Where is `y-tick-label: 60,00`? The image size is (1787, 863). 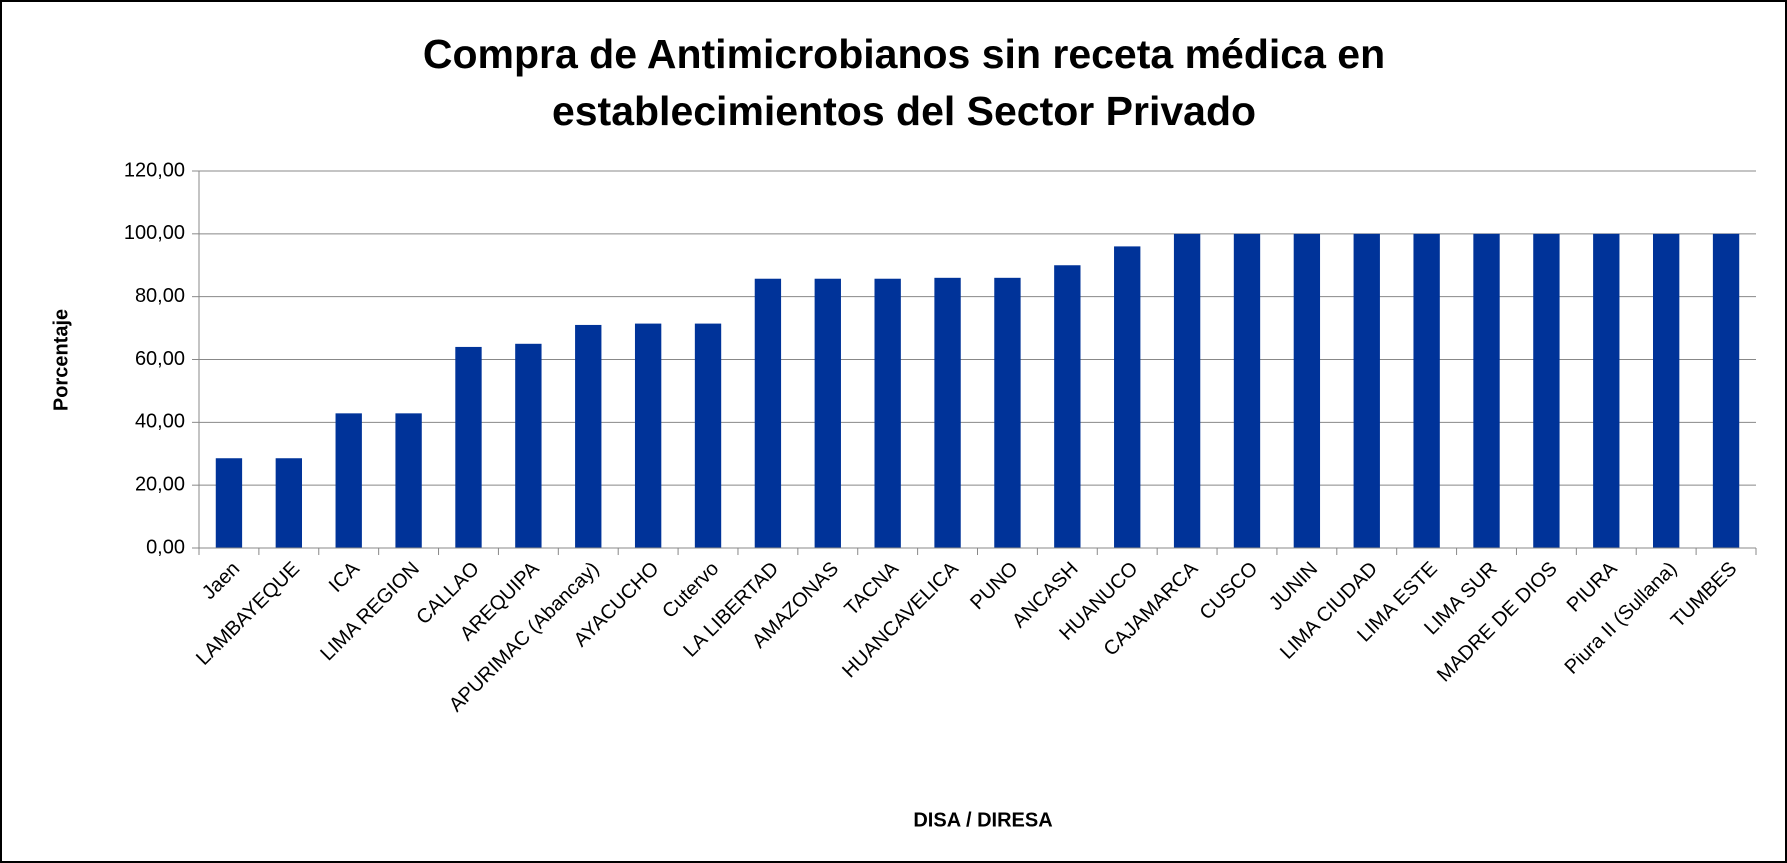
y-tick-label: 60,00 is located at coordinates (160, 359).